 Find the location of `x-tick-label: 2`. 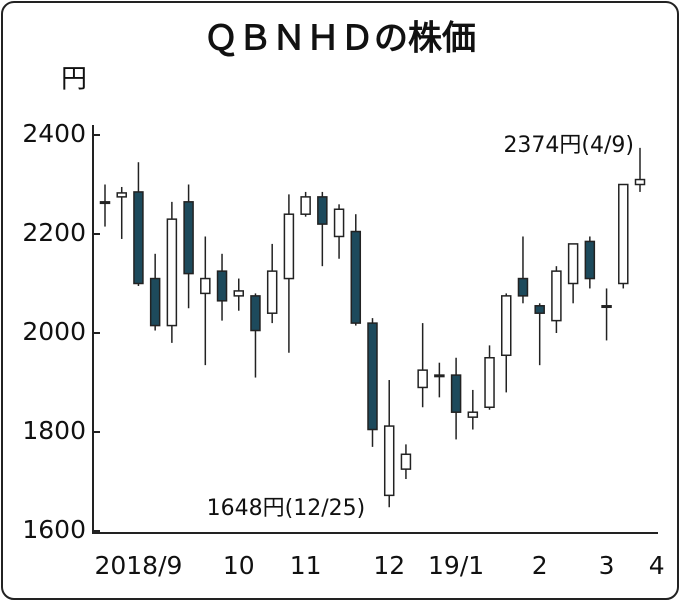

x-tick-label: 2 is located at coordinates (540, 565).